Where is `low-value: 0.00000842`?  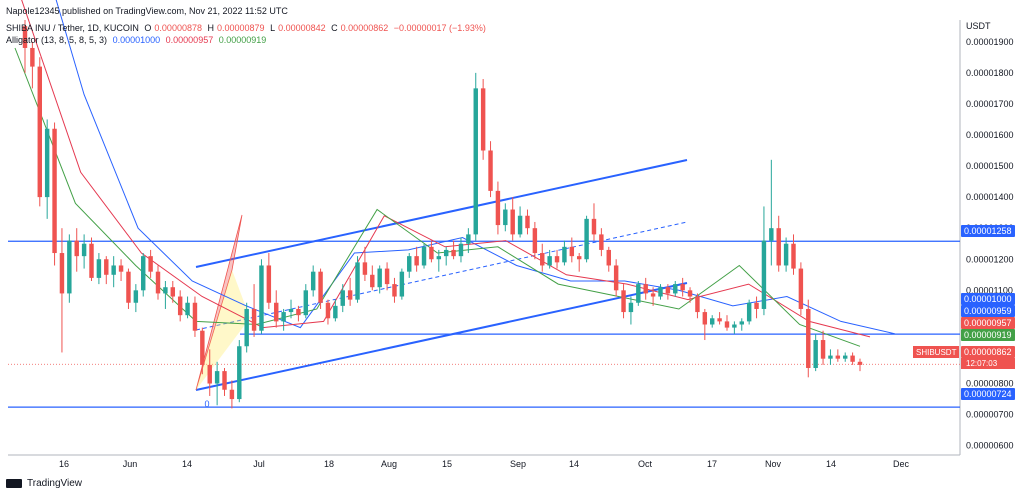
low-value: 0.00000842 is located at coordinates (302, 28).